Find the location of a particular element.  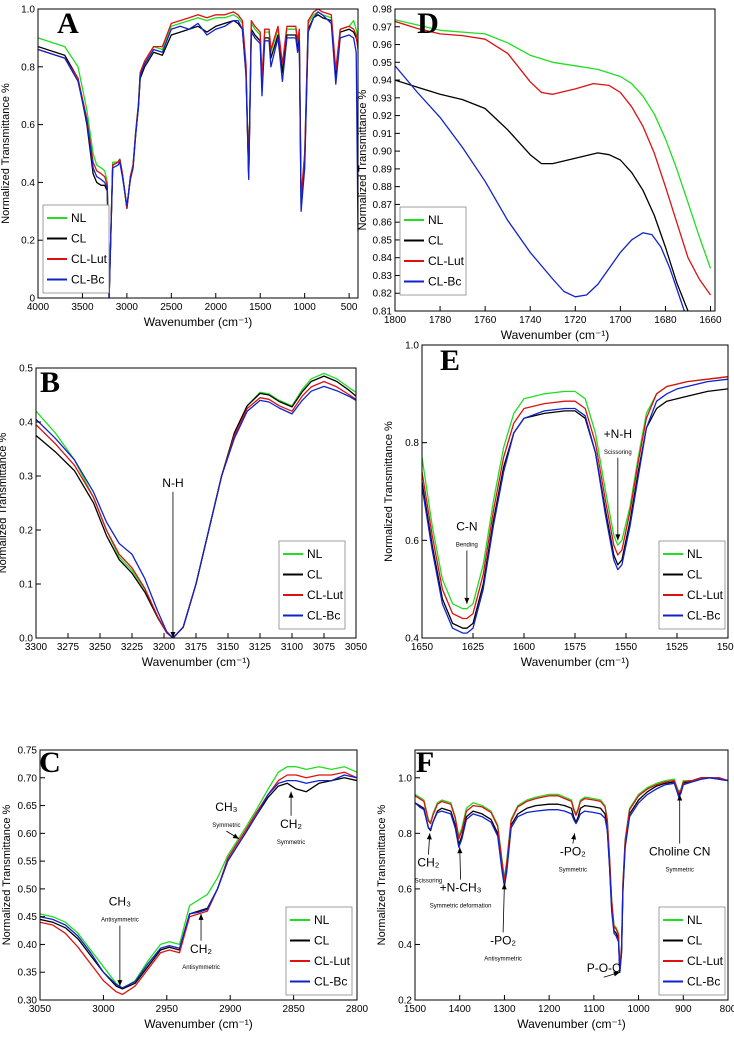

x-tick-label: 3125 is located at coordinates (260, 647).